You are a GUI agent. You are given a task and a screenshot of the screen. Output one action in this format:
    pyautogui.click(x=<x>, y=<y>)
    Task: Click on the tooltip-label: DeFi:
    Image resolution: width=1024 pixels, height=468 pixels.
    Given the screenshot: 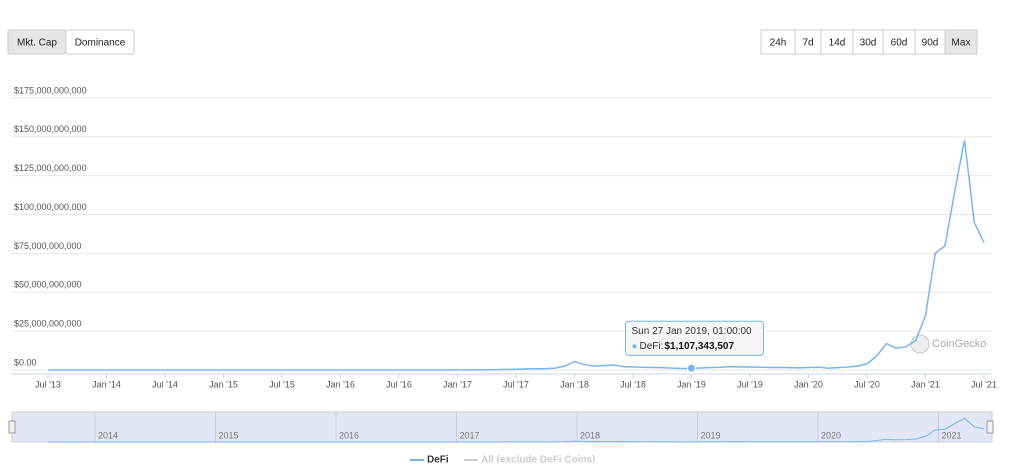 What is the action you would take?
    pyautogui.click(x=652, y=346)
    